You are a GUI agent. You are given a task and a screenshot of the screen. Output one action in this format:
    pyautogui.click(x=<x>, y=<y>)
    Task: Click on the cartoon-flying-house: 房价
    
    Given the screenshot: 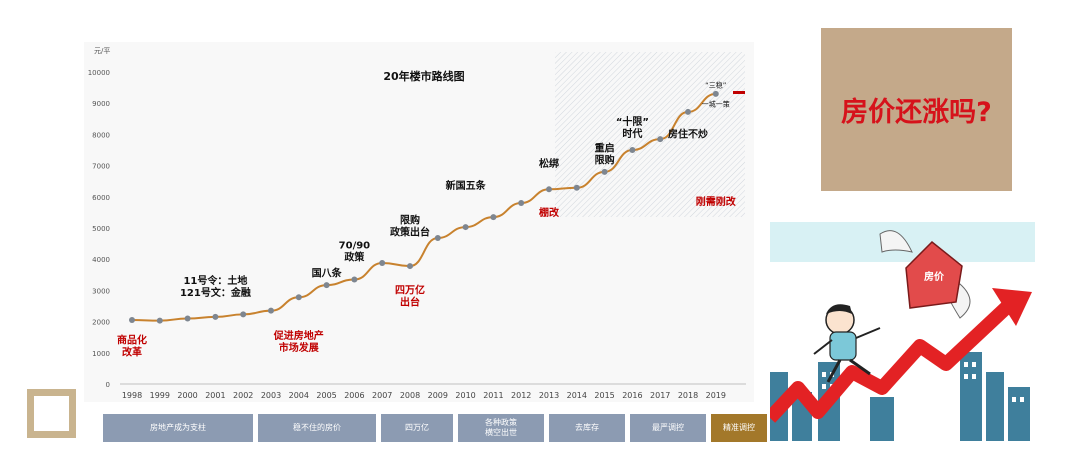 What is the action you would take?
    pyautogui.click(x=925, y=274)
    